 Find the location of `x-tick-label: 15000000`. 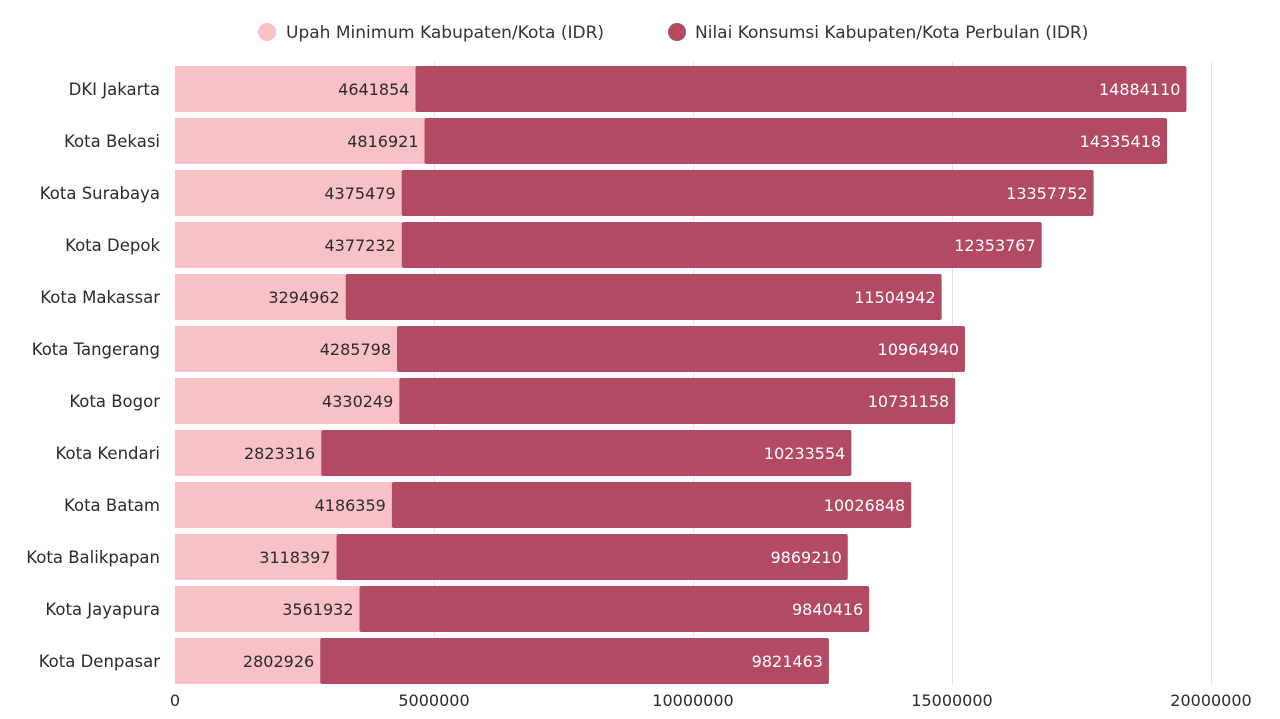

x-tick-label: 15000000 is located at coordinates (951, 700).